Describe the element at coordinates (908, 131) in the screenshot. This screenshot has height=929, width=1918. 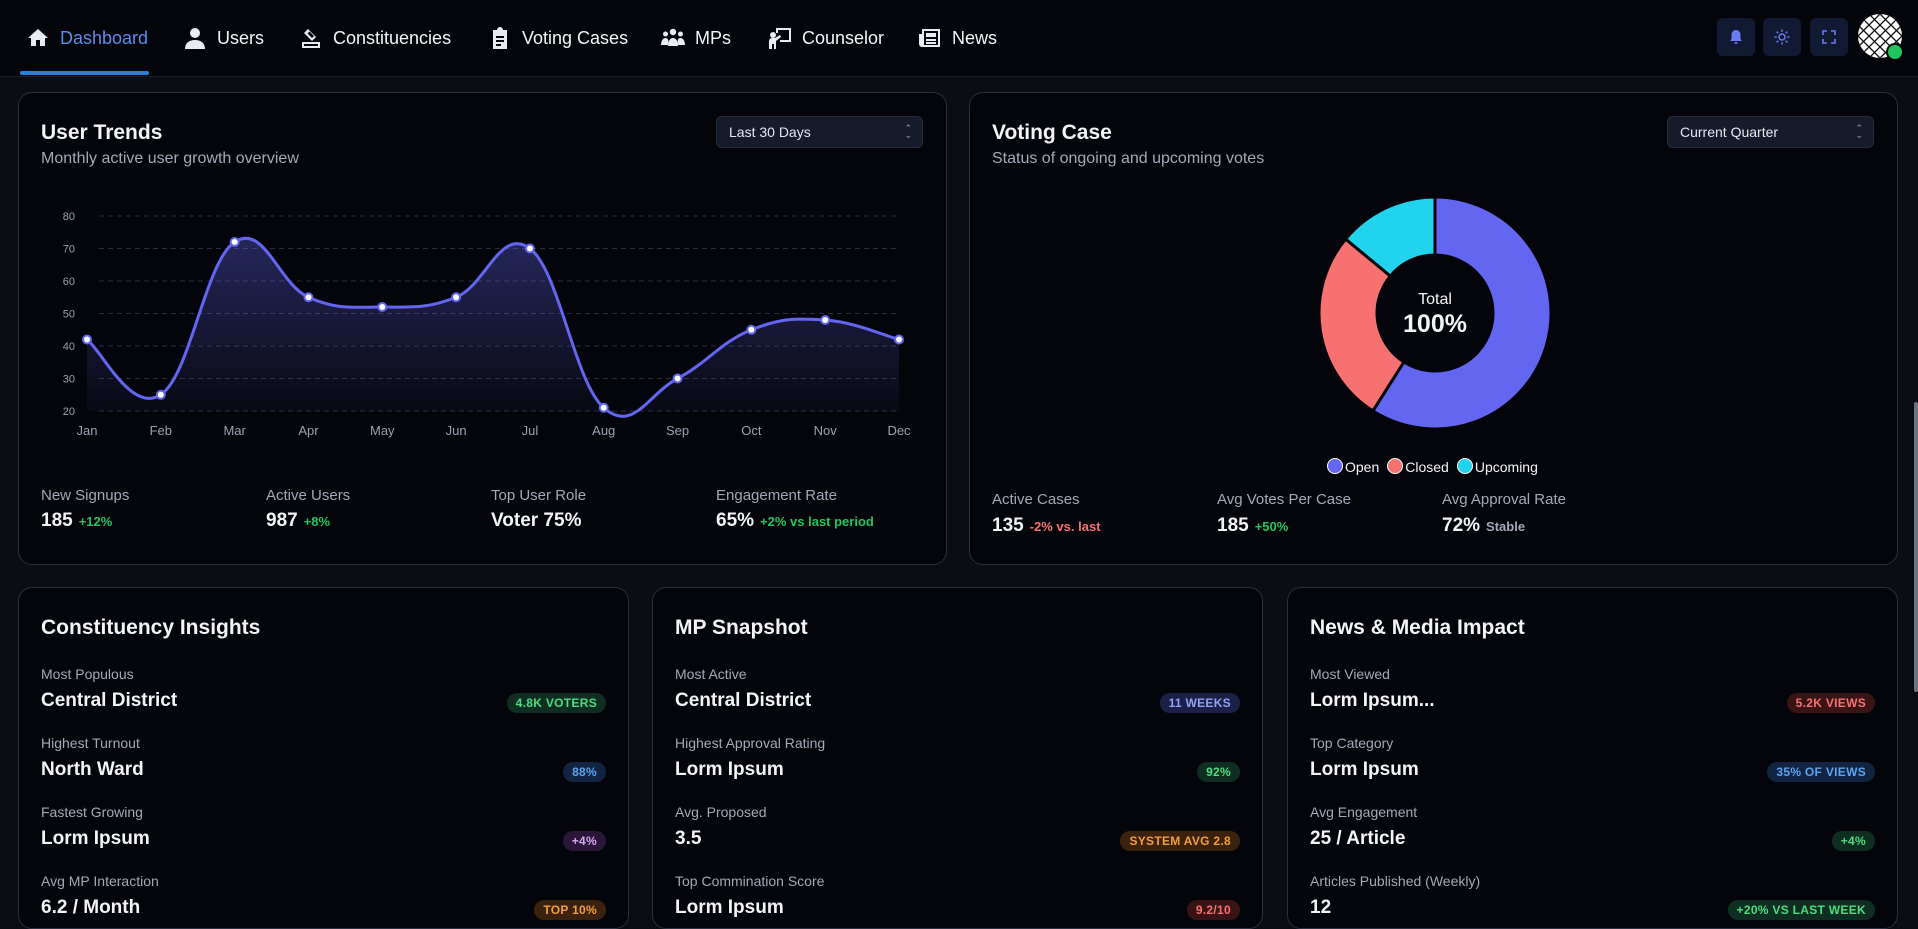
I see `select-chevron-icon: ⌃ ⌄` at that location.